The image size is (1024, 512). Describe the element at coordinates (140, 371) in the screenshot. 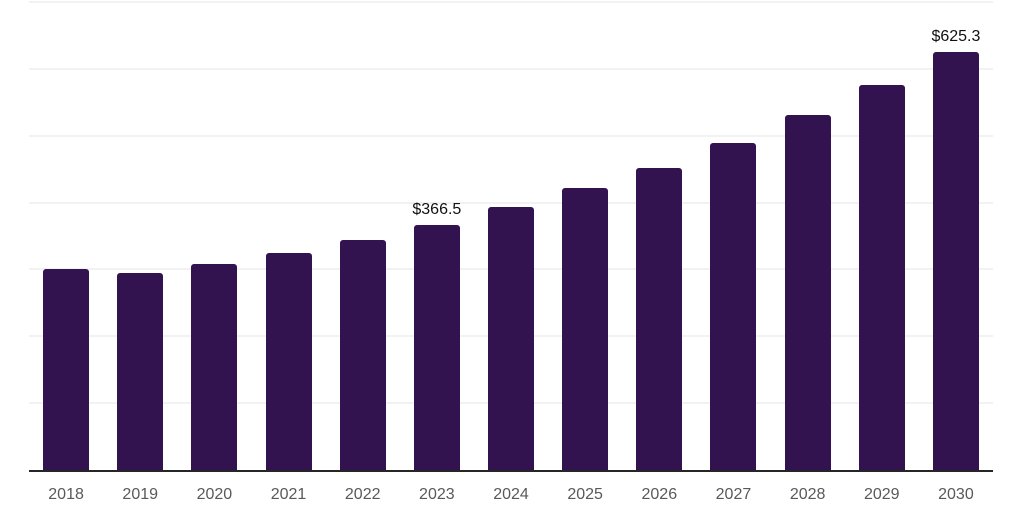

I see `bar-2019` at that location.